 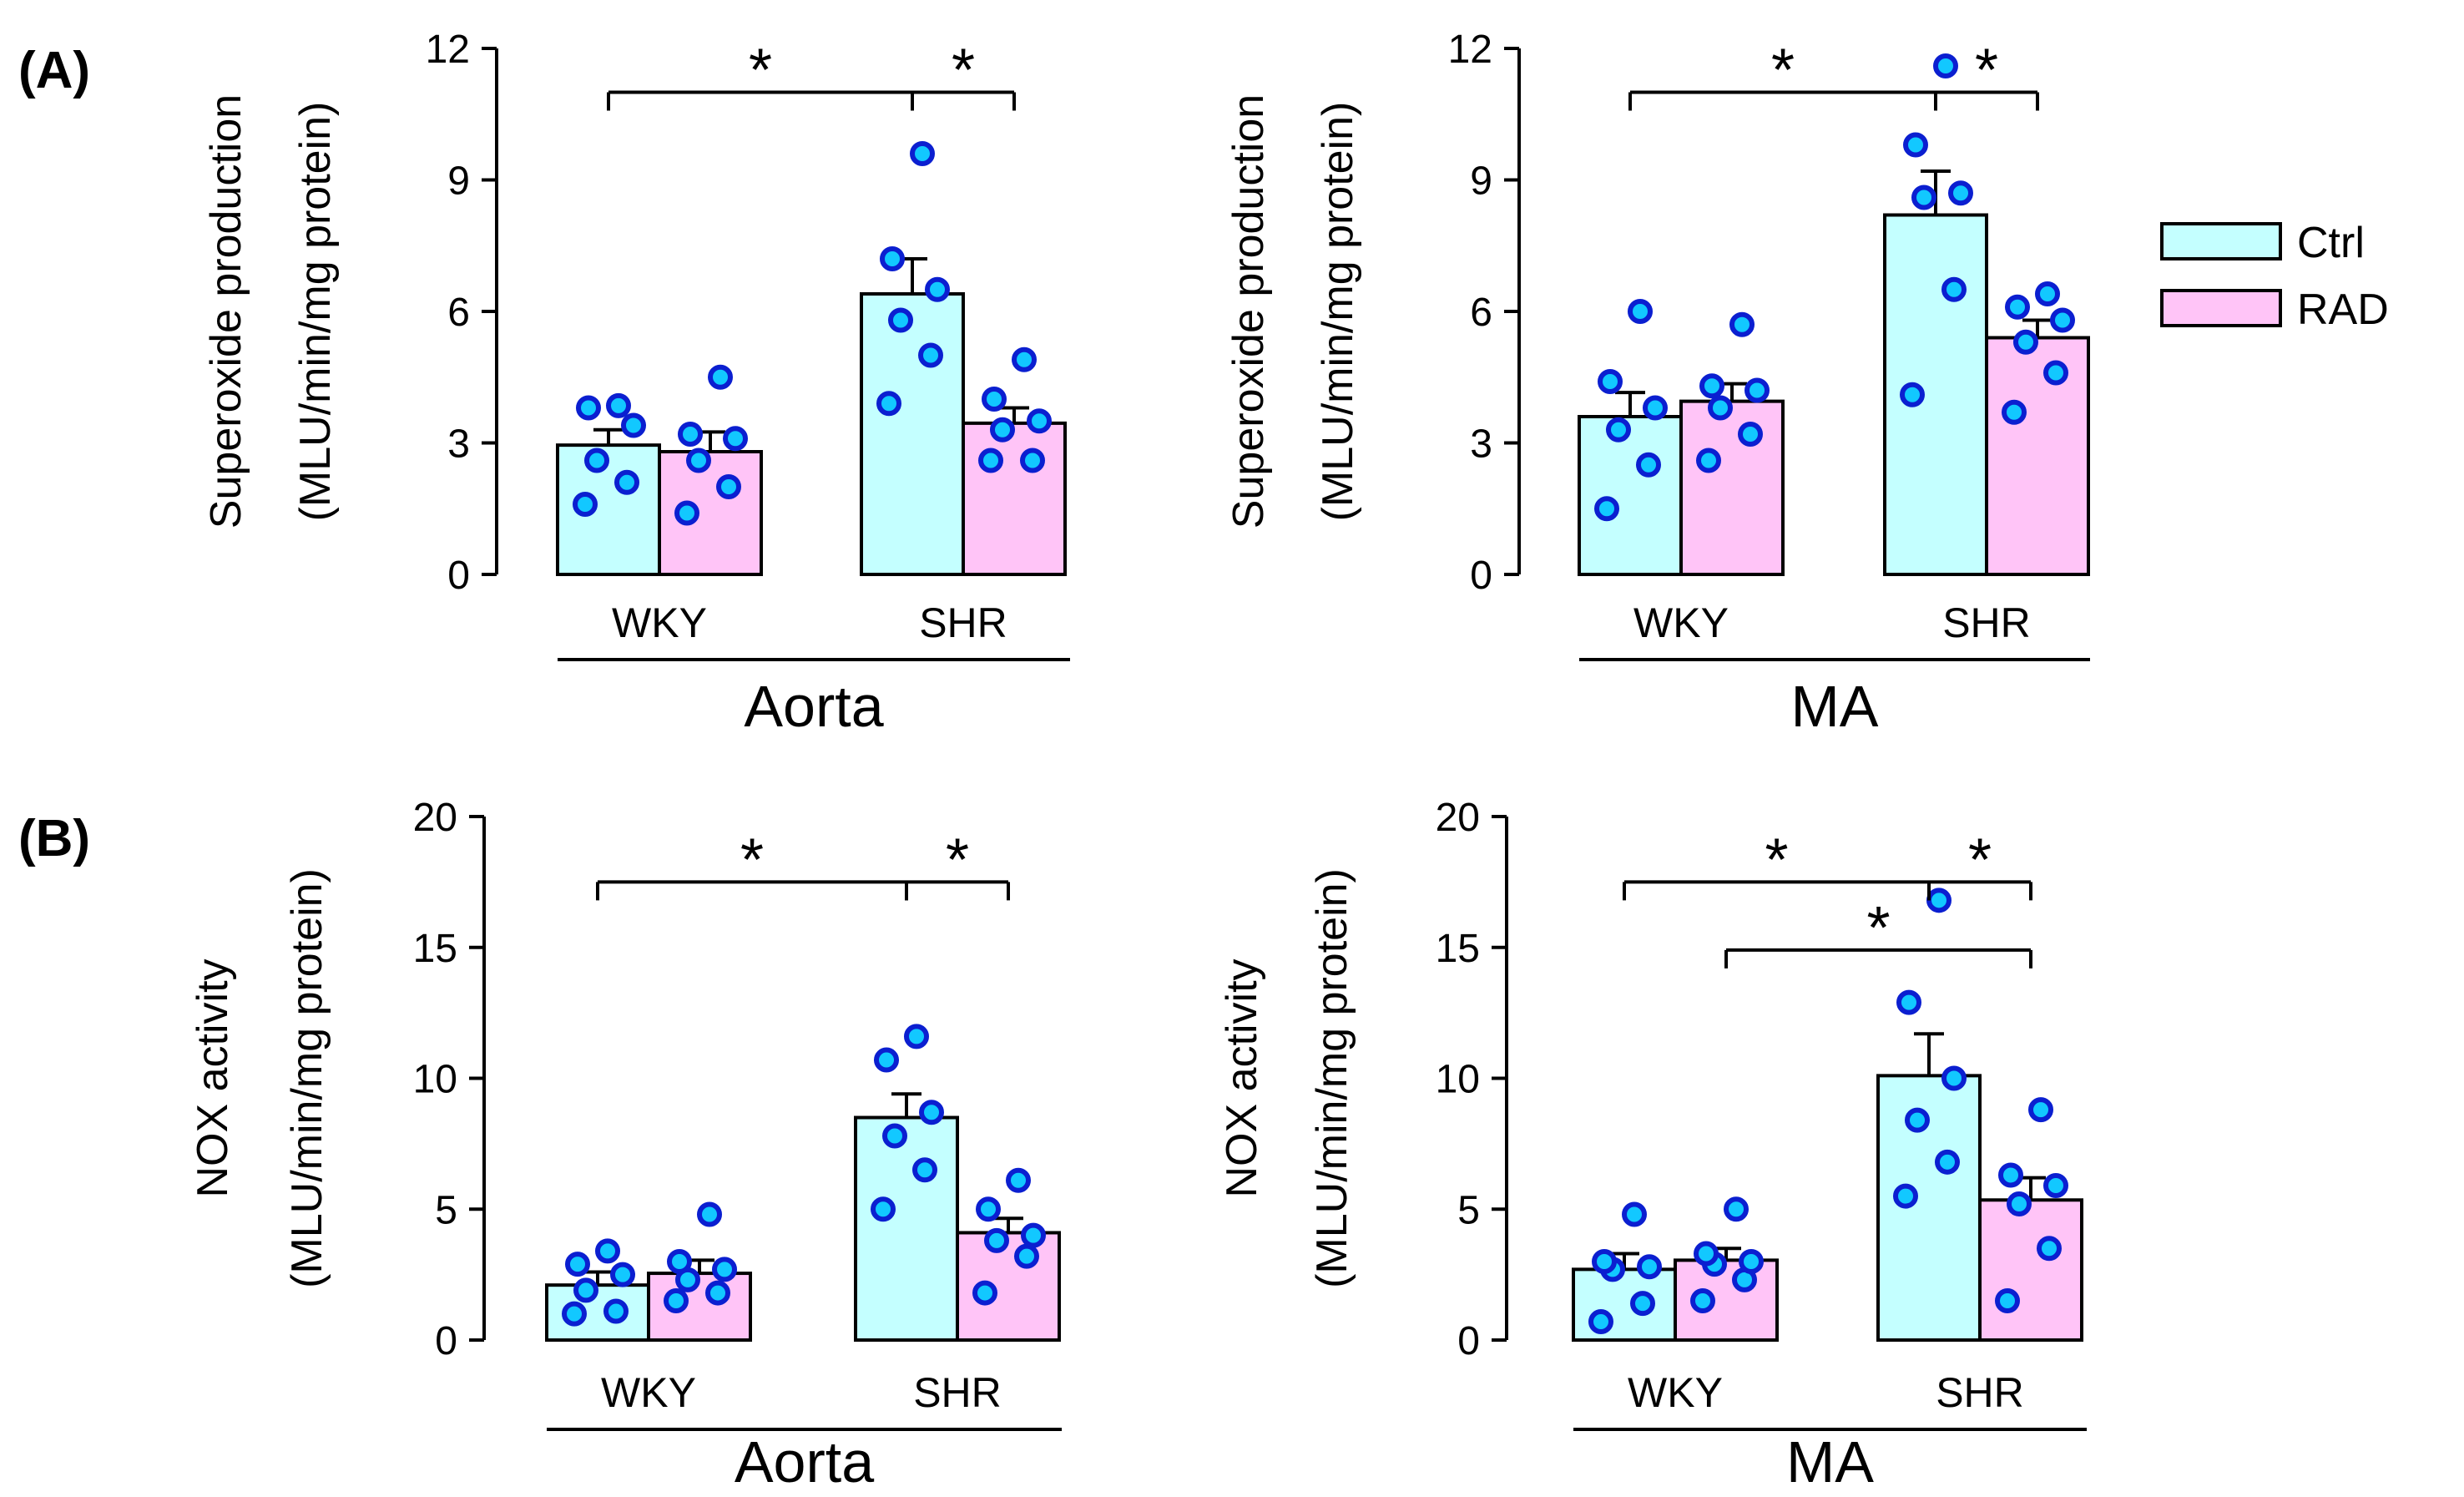 I want to click on panel-label-b: (B), so click(x=54, y=838).